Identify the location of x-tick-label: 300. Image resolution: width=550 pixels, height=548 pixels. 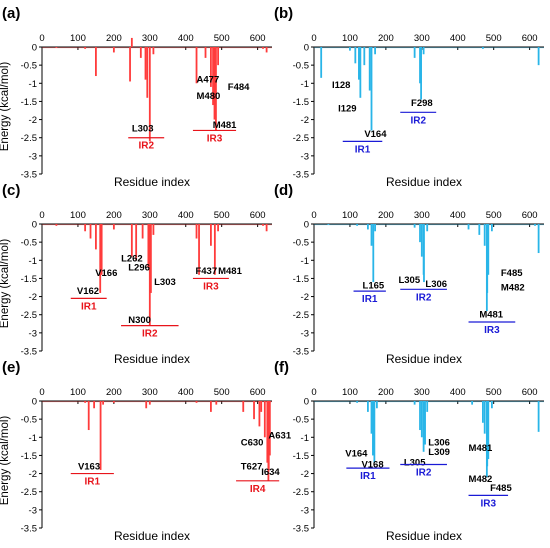
(422, 215).